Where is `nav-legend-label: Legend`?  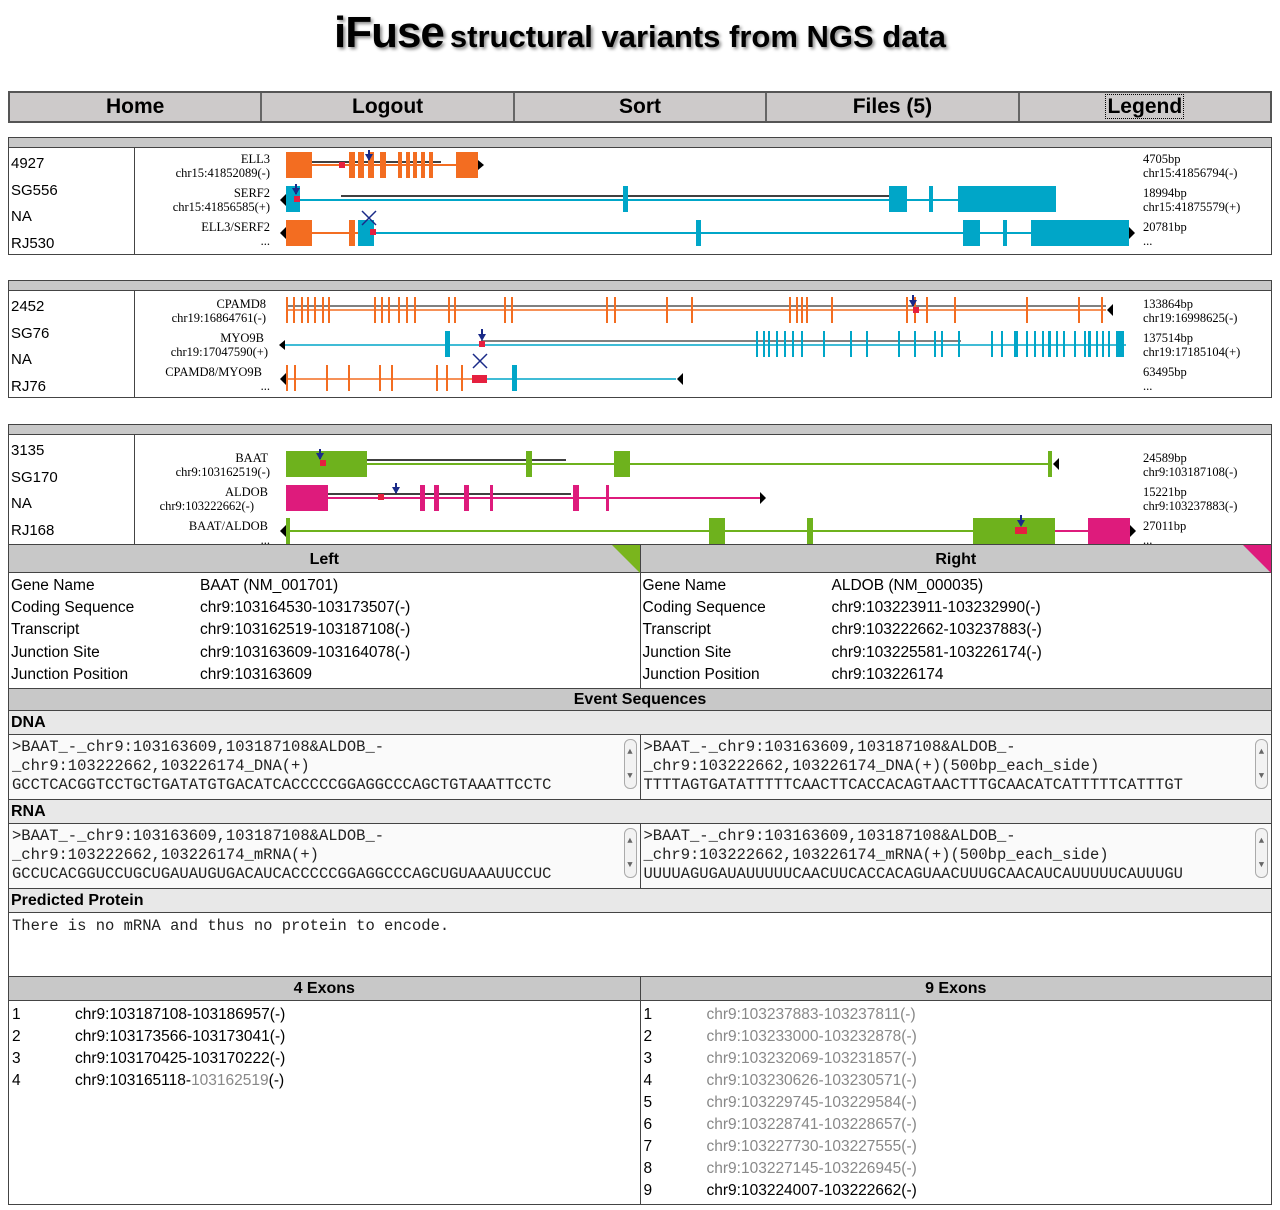 nav-legend-label: Legend is located at coordinates (1145, 106).